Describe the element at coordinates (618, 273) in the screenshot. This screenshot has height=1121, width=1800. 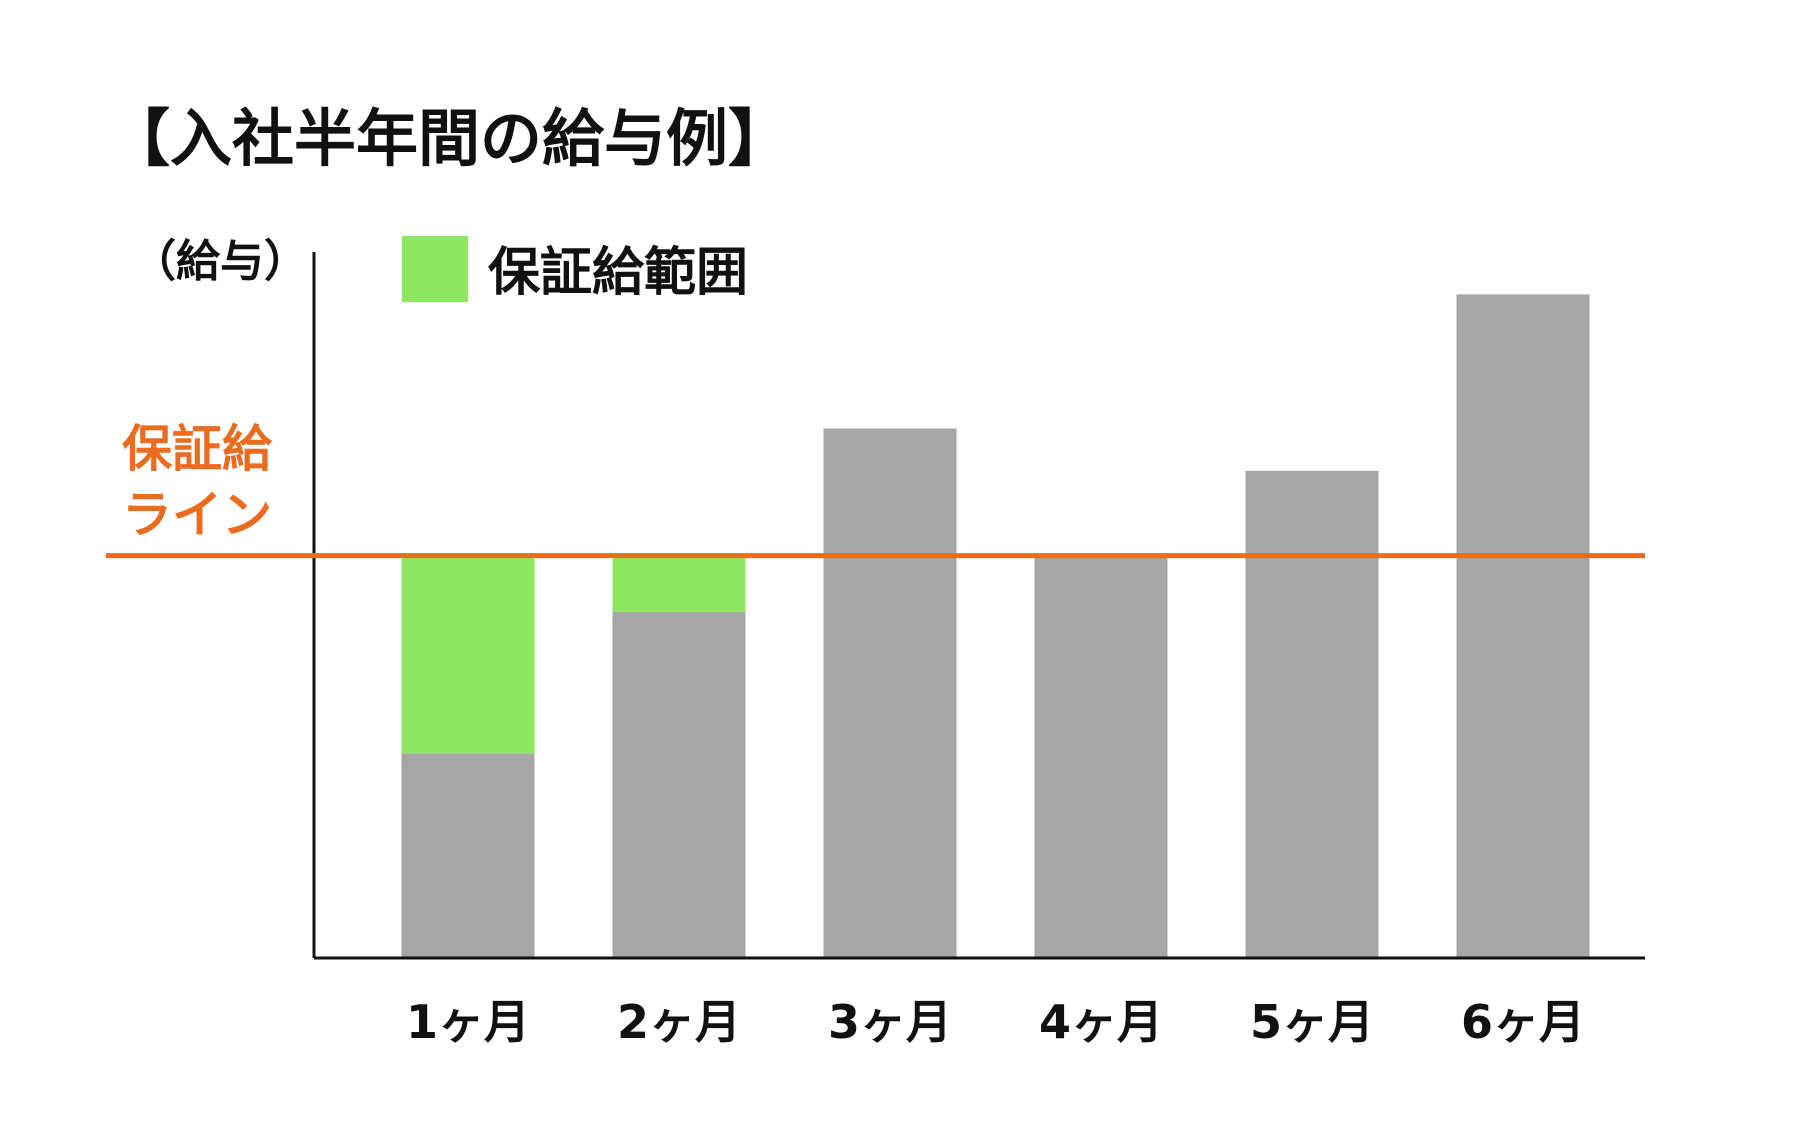
I see `legend-label-guarantee-range: 保証給範囲` at that location.